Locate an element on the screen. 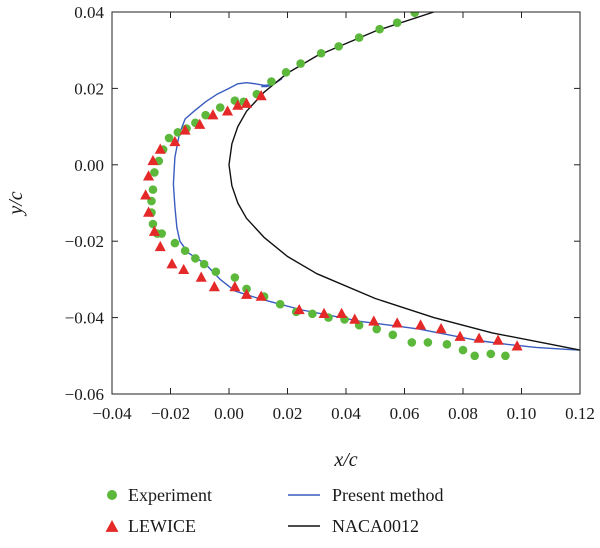 This screenshot has width=600, height=548. x-tick-label: 0.02 is located at coordinates (288, 413).